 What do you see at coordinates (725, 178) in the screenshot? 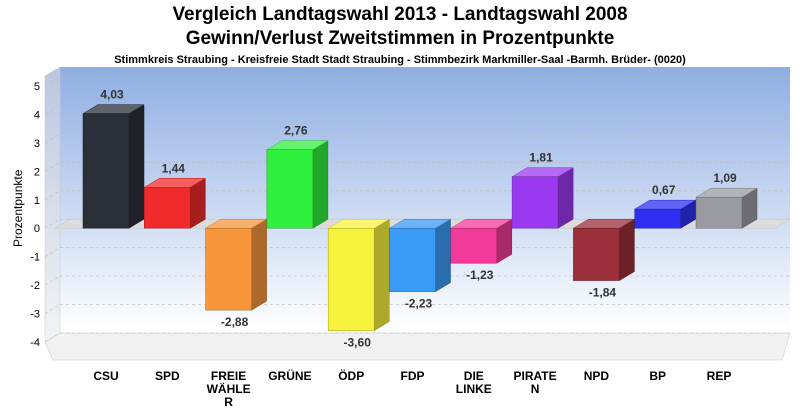
I see `data-label: 1,09` at bounding box center [725, 178].